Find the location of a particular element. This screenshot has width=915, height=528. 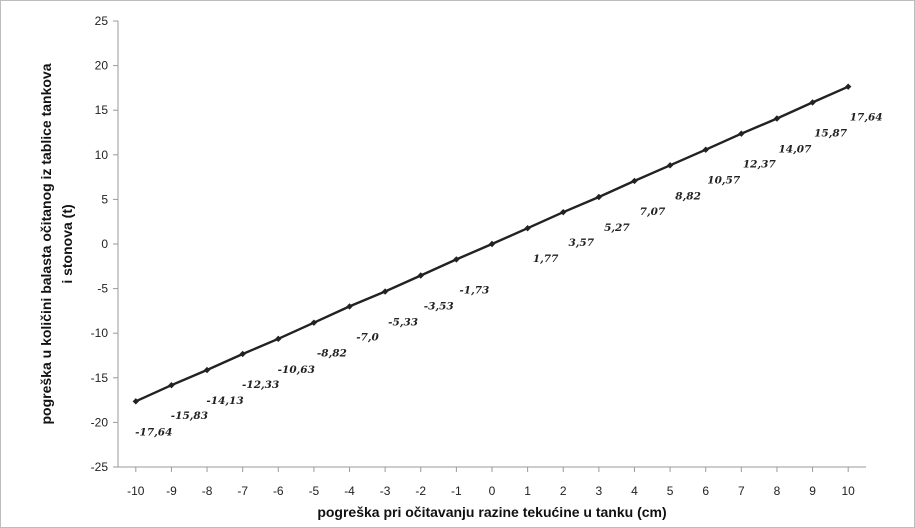

data-label: -8,82 is located at coordinates (332, 354).